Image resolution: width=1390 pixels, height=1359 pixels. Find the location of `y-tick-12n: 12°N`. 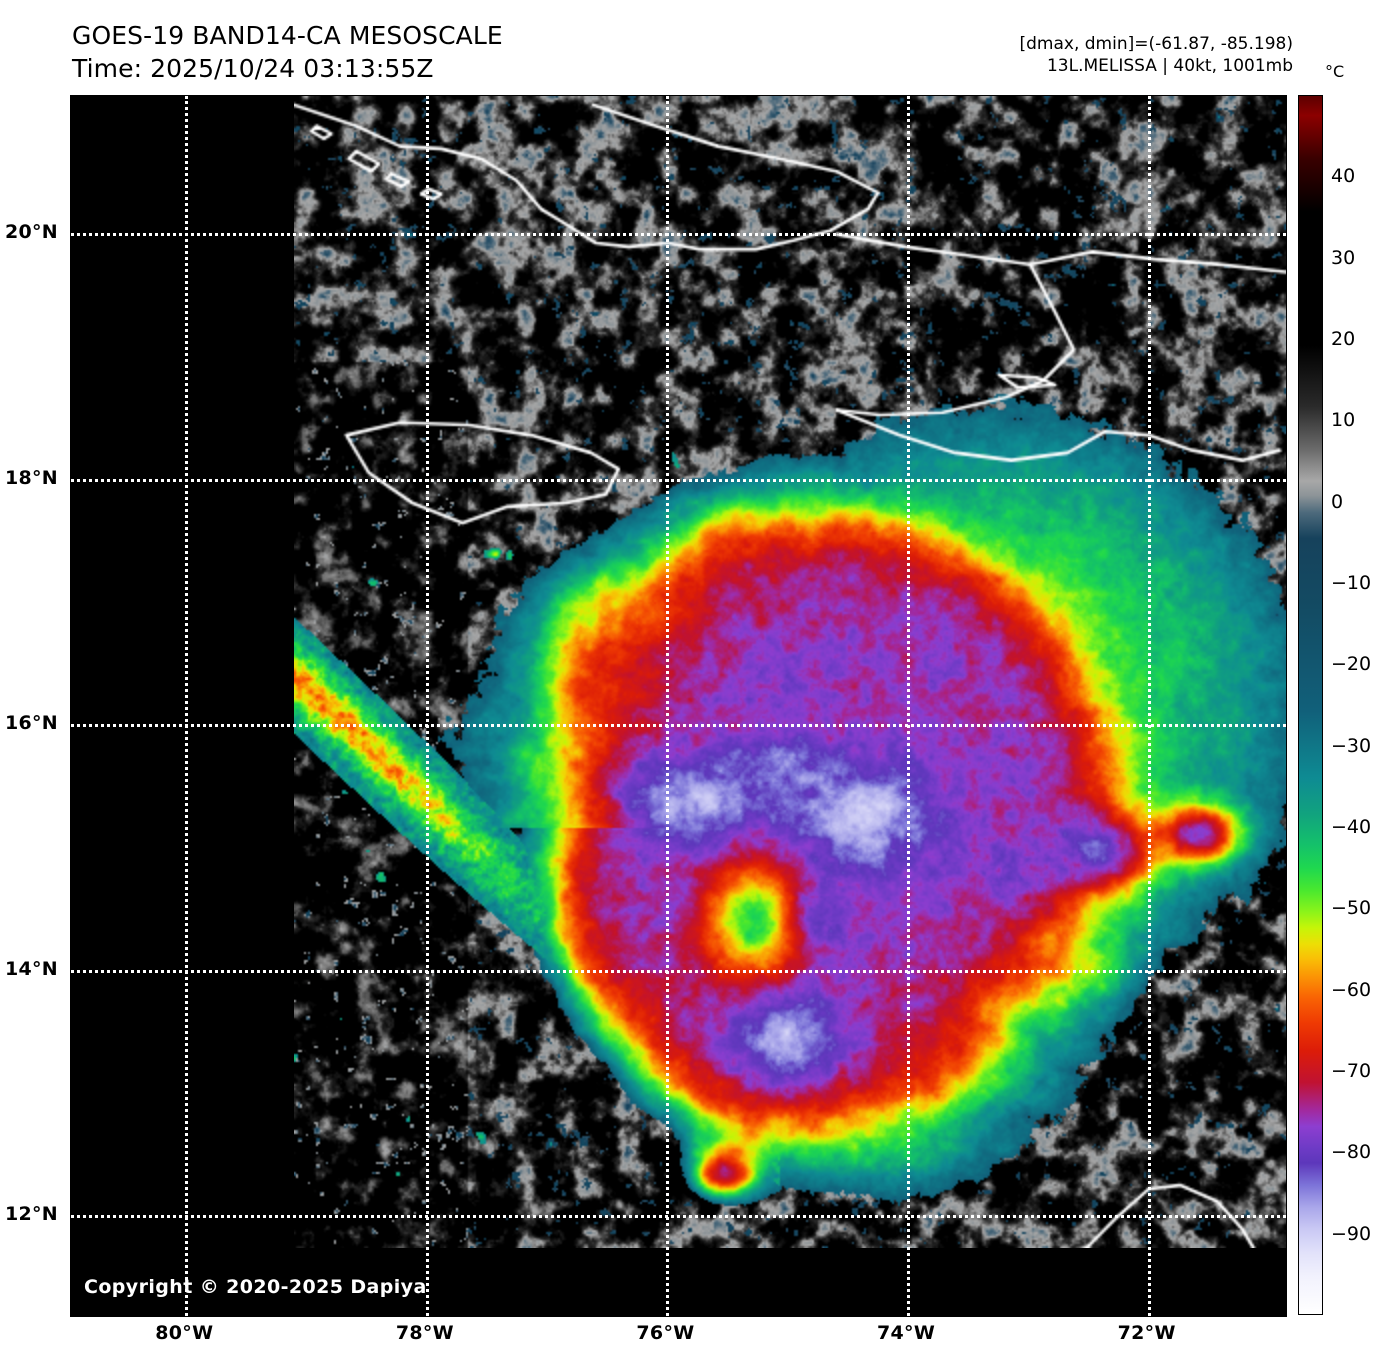

y-tick-12n: 12°N is located at coordinates (31, 1214).